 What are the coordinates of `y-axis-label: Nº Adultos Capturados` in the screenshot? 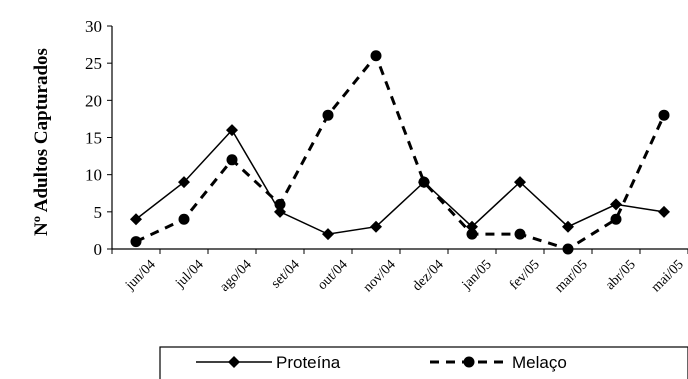 It's located at (41, 142).